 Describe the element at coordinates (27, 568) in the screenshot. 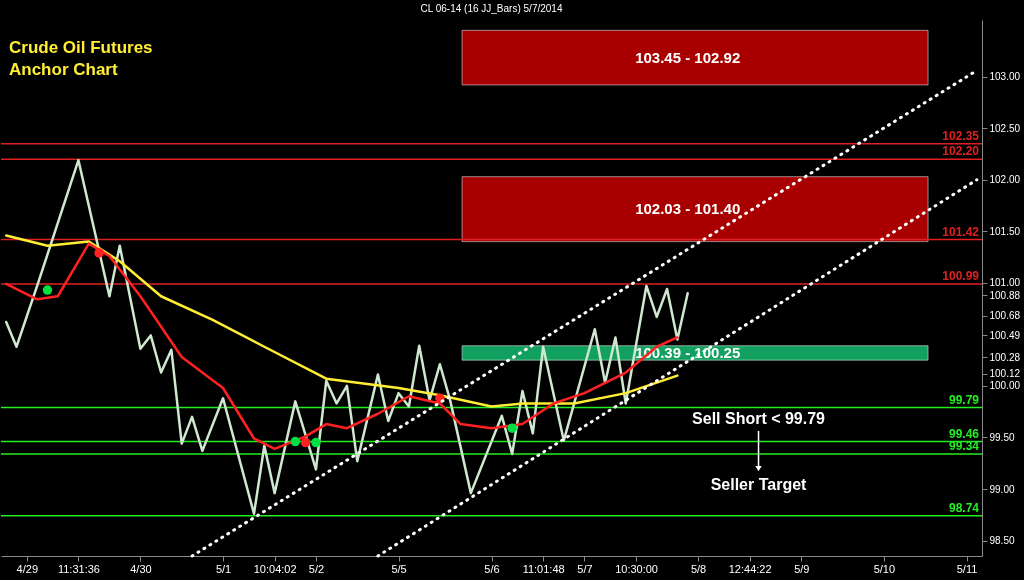

I see `x-tick-label: 4/29` at that location.